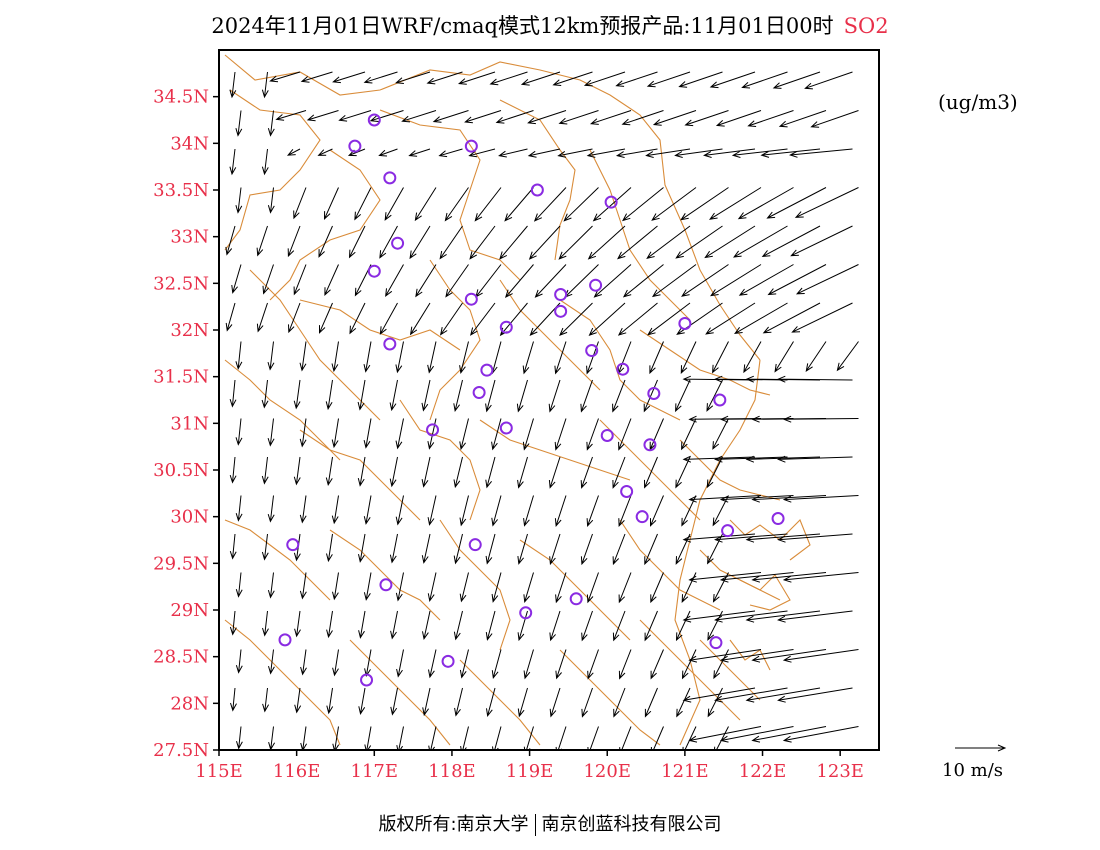 The width and height of the screenshot is (1100, 850). Describe the element at coordinates (189, 517) in the screenshot. I see `y-tick-label: 30N` at that location.